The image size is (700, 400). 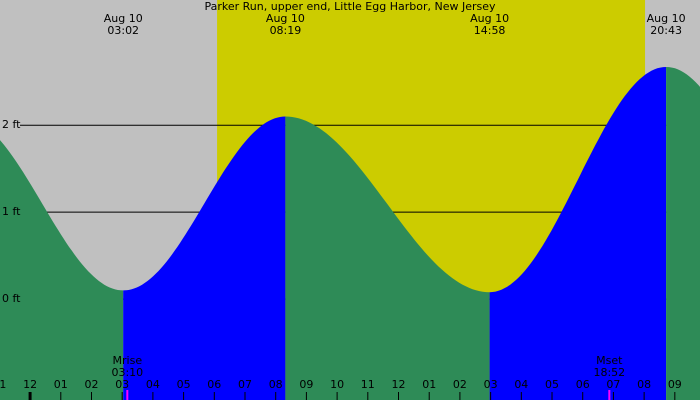 What do you see at coordinates (609, 372) in the screenshot?
I see `moon-time: 18:52` at bounding box center [609, 372].